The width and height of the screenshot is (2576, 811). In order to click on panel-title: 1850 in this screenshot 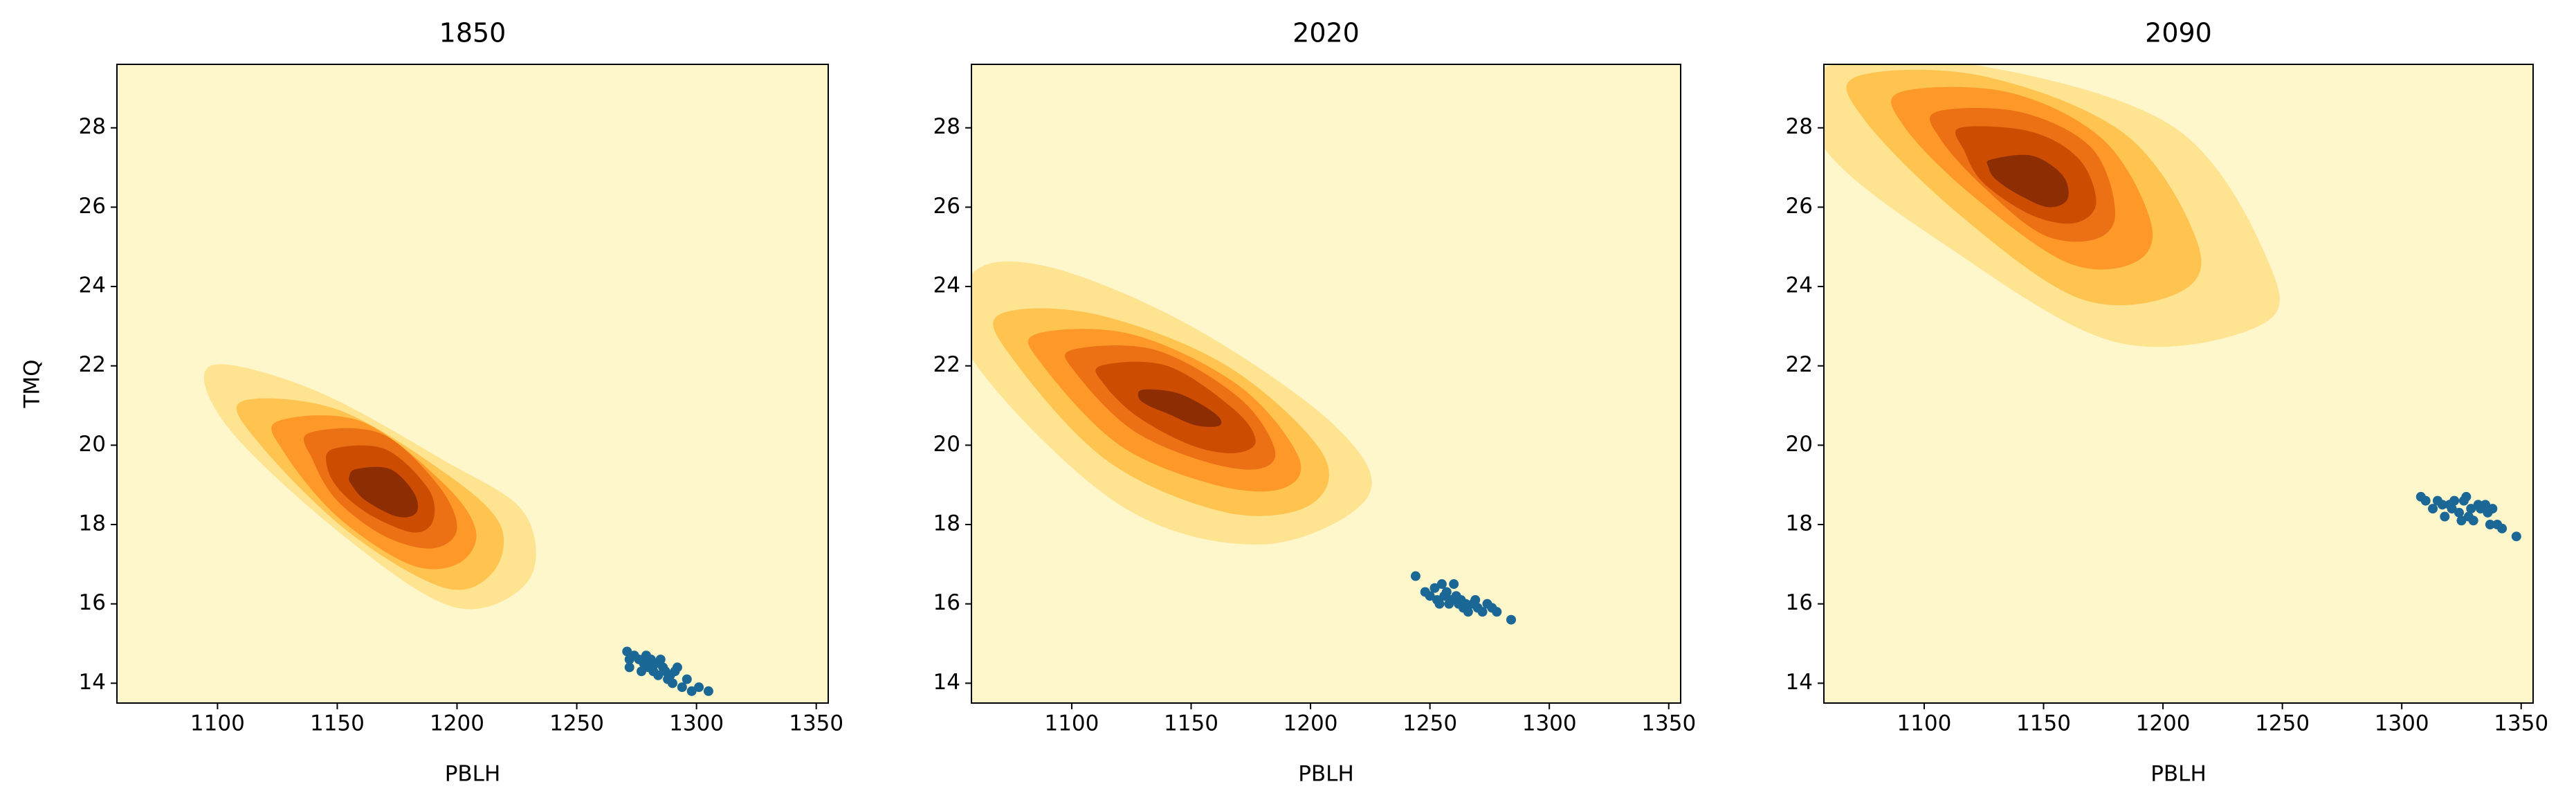, I will do `click(473, 33)`.